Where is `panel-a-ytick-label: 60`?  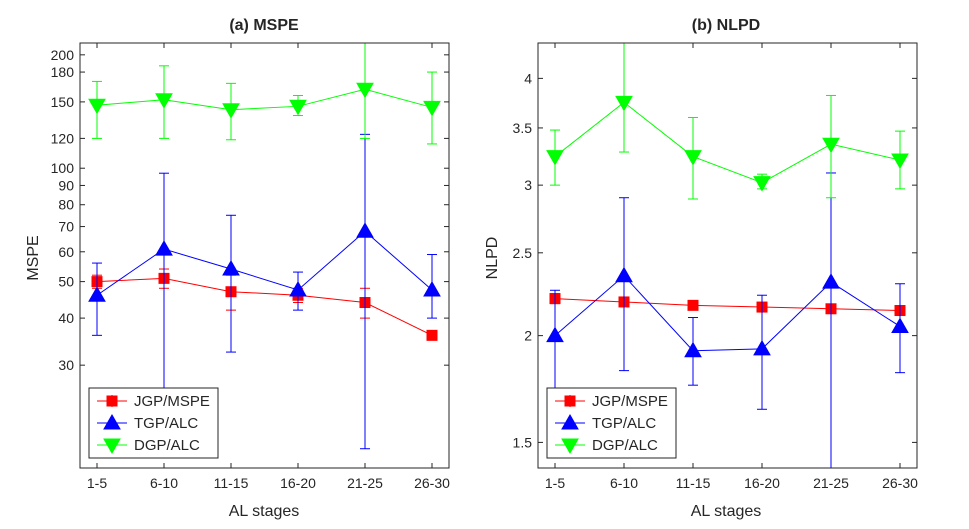
panel-a-ytick-label: 60 is located at coordinates (66, 252).